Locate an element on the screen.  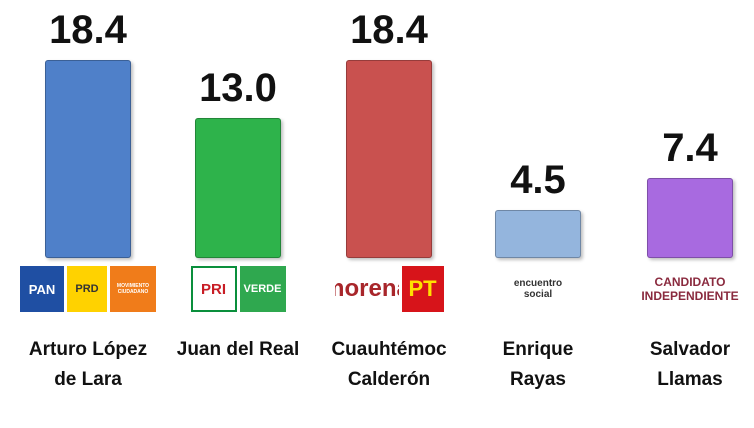
candidate-name: Arturo López de Lara is located at coordinates (88, 364).